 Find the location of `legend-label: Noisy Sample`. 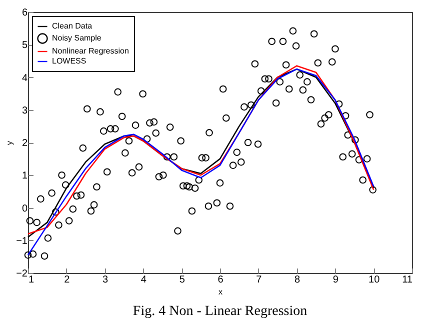

legend-label: Noisy Sample is located at coordinates (77, 38).